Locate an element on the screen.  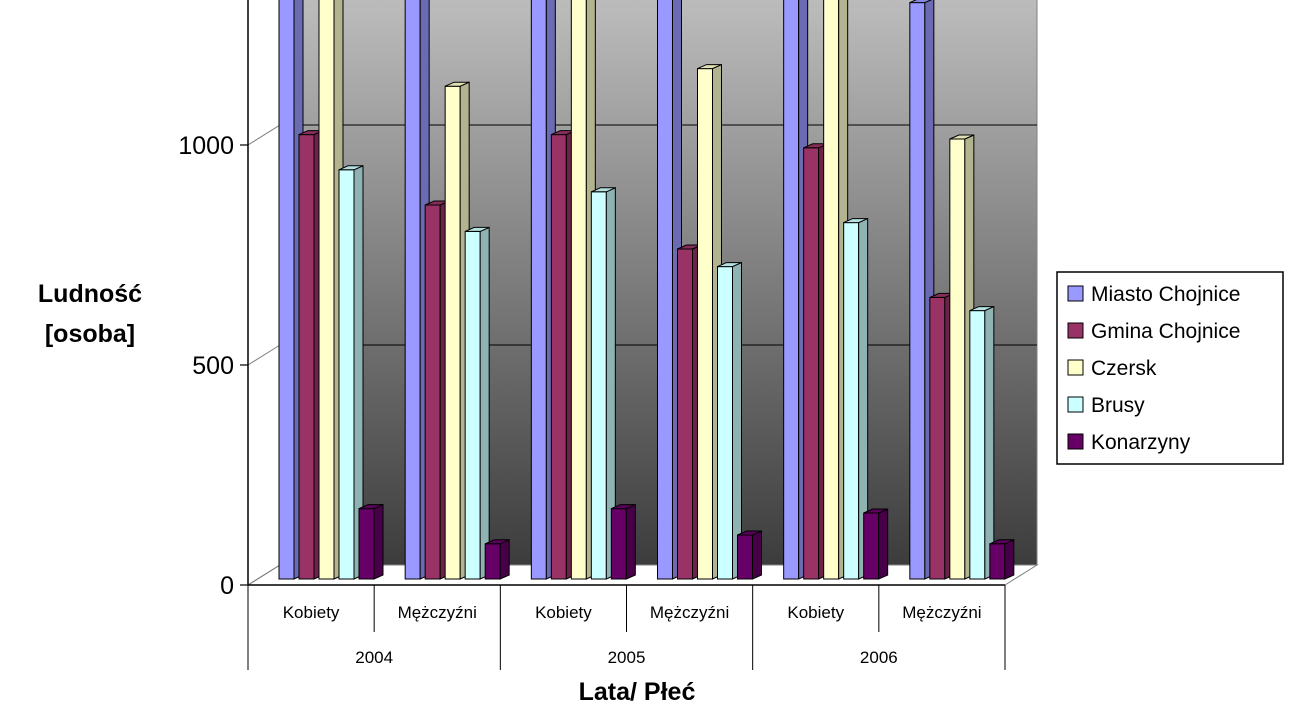
year-label-2006: 2006 is located at coordinates (879, 657).